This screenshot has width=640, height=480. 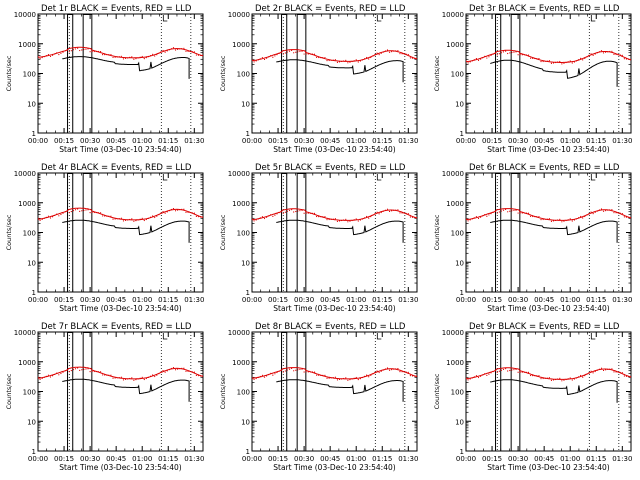 What do you see at coordinates (622, 141) in the screenshot?
I see `x-tick-label: 01:30` at bounding box center [622, 141].